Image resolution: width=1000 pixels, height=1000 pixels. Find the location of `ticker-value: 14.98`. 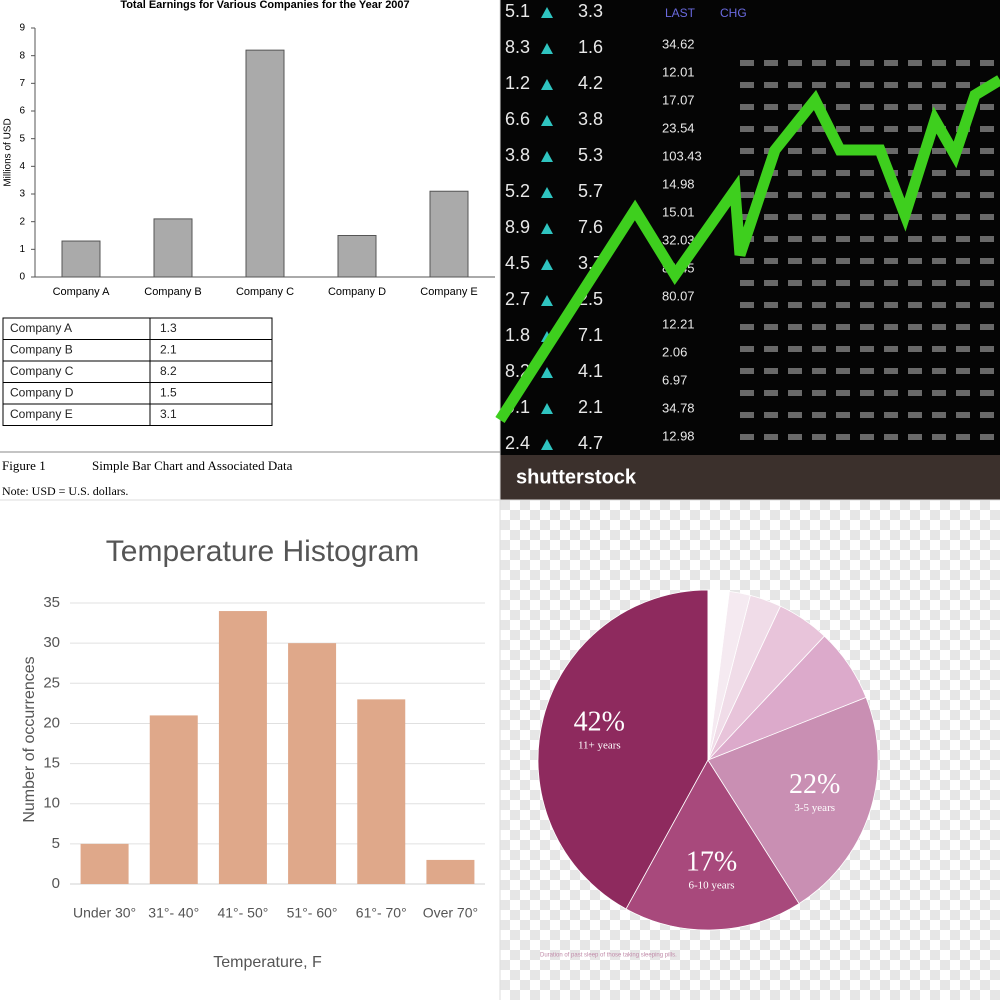

ticker-value: 14.98 is located at coordinates (678, 183).